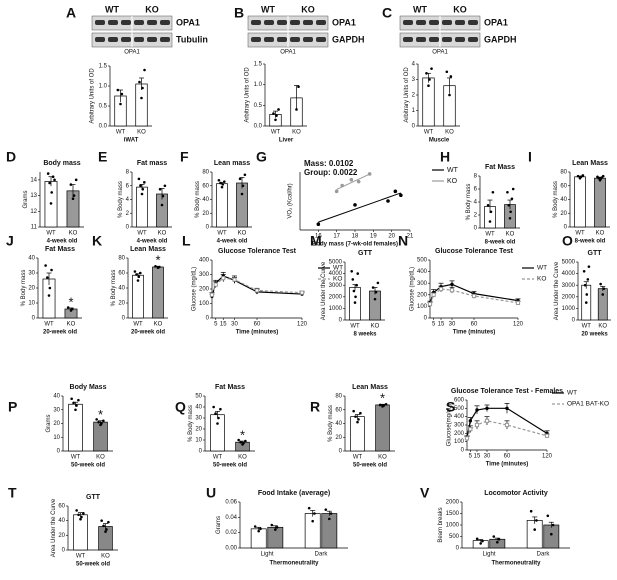 The image size is (617, 580). I want to click on y-axis-label: Arbitrary Units of OD, so click(407, 95).